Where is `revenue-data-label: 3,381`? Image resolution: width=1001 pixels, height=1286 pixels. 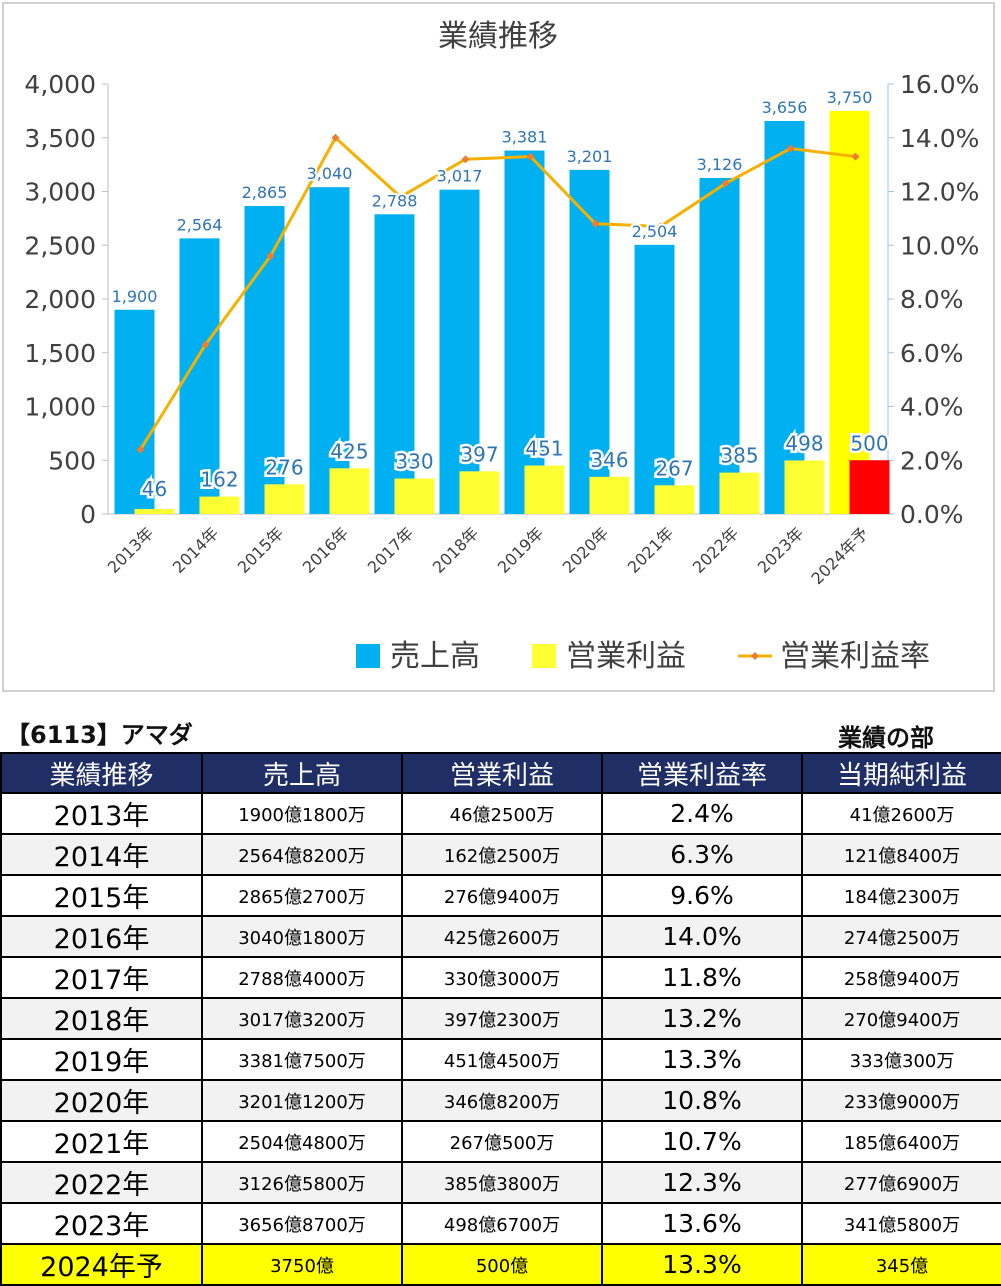 revenue-data-label: 3,381 is located at coordinates (525, 137).